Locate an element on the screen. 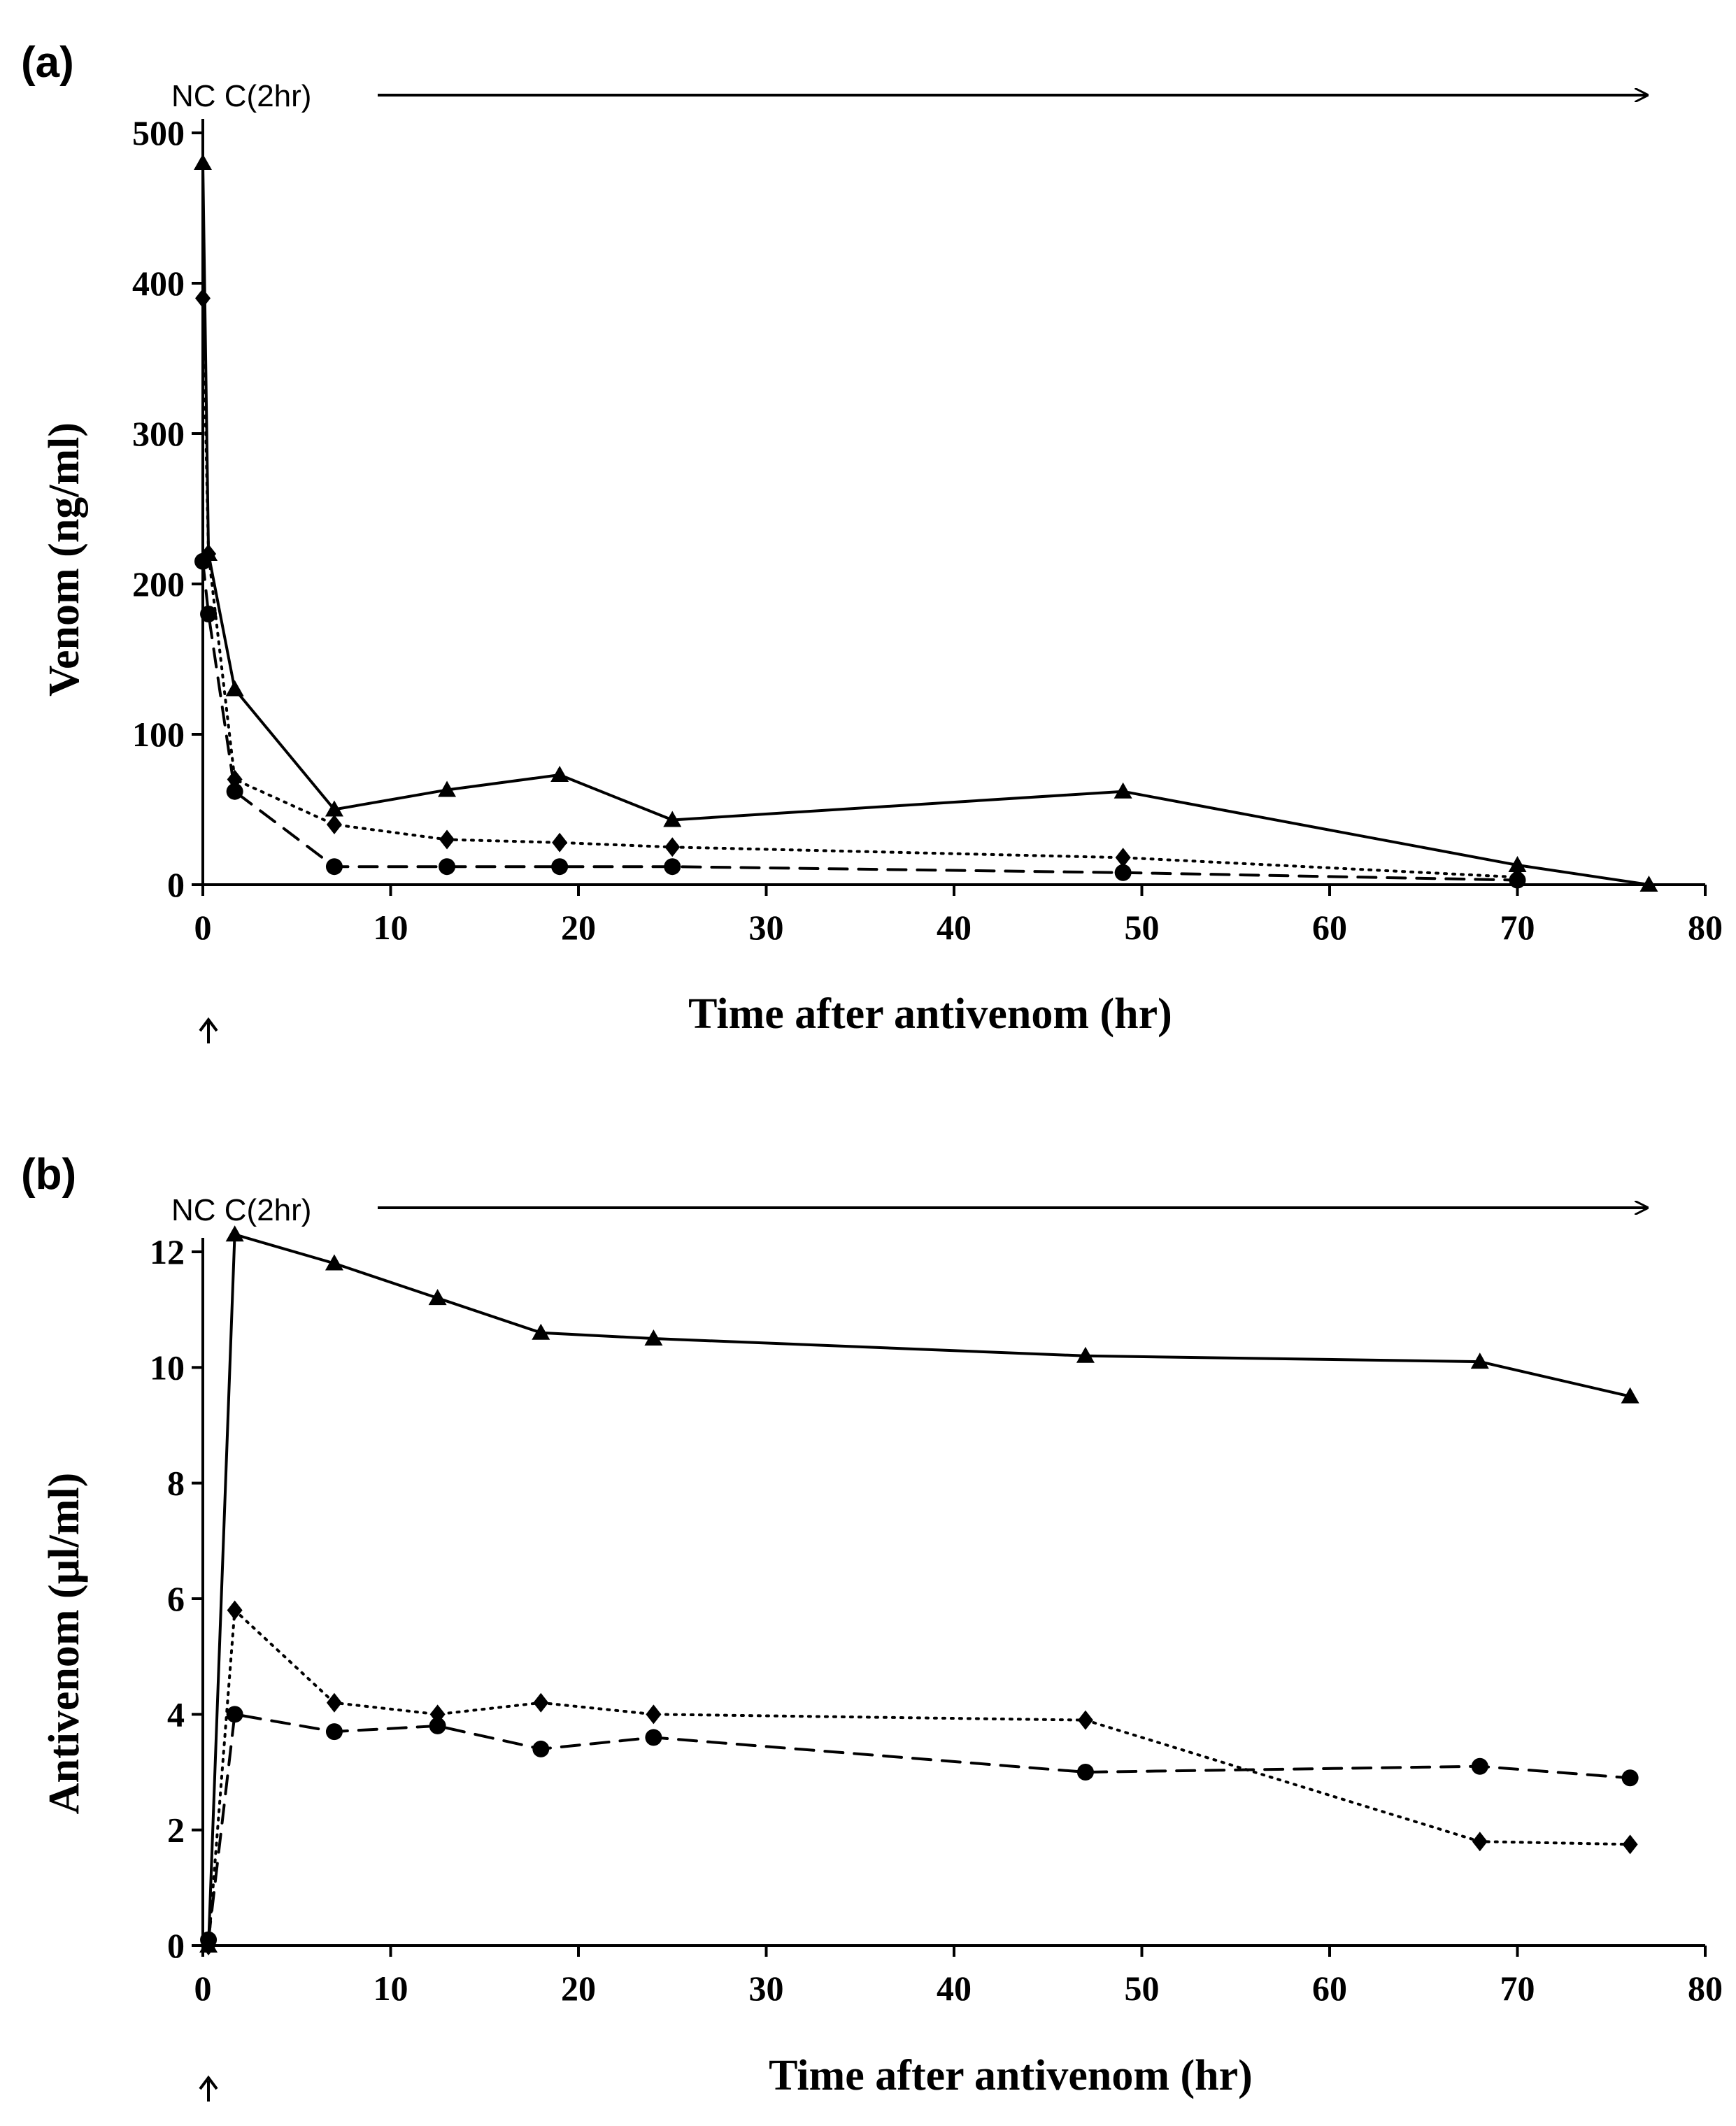  panel-b-y-tick-label: 0 is located at coordinates (176, 1945).